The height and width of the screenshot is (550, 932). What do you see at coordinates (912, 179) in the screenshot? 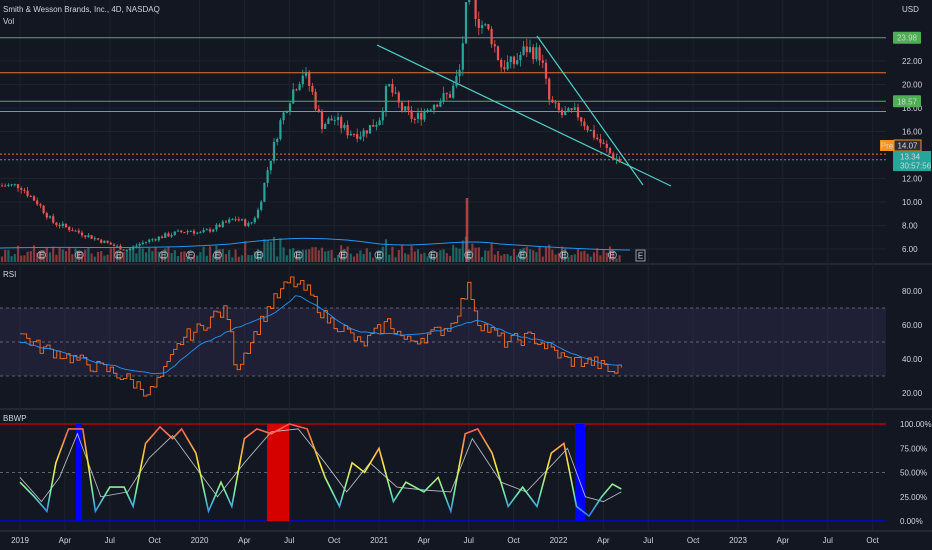
I see `price-tick-label: 12.00` at bounding box center [912, 179].